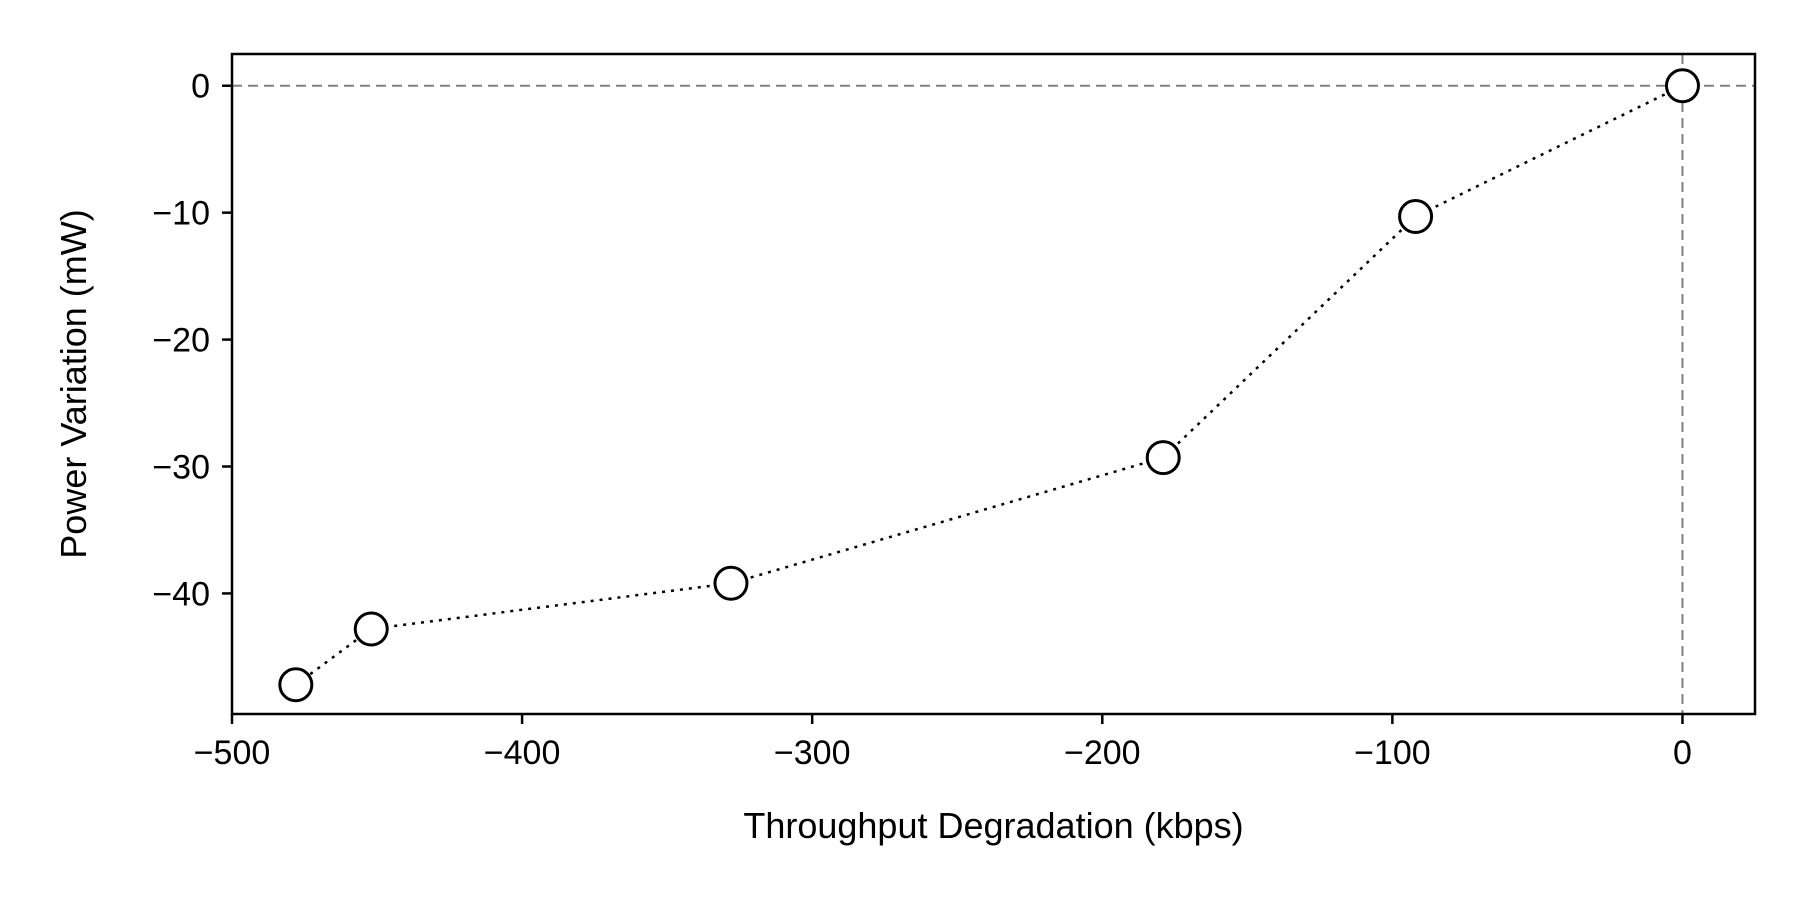 The width and height of the screenshot is (1800, 900). I want to click on x-tick-label: 0, so click(1682, 753).